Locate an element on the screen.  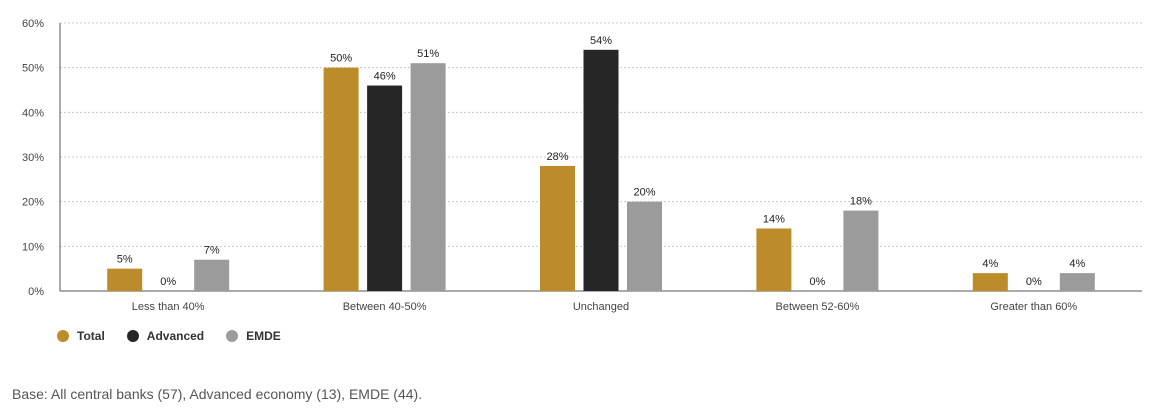
data-label: 54% is located at coordinates (601, 41).